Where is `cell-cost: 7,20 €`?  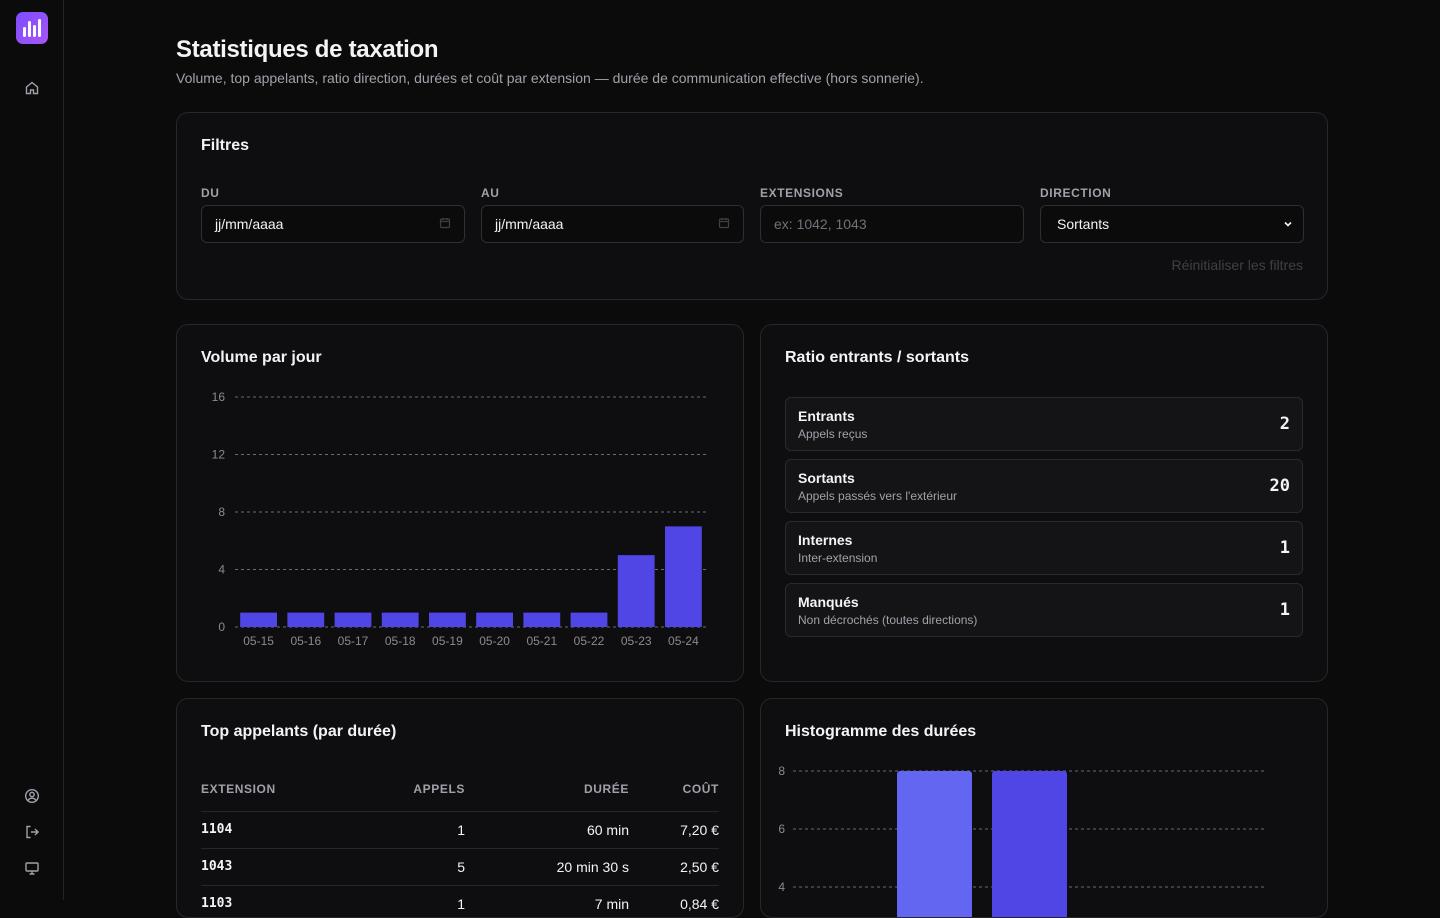
cell-cost: 7,20 € is located at coordinates (674, 830).